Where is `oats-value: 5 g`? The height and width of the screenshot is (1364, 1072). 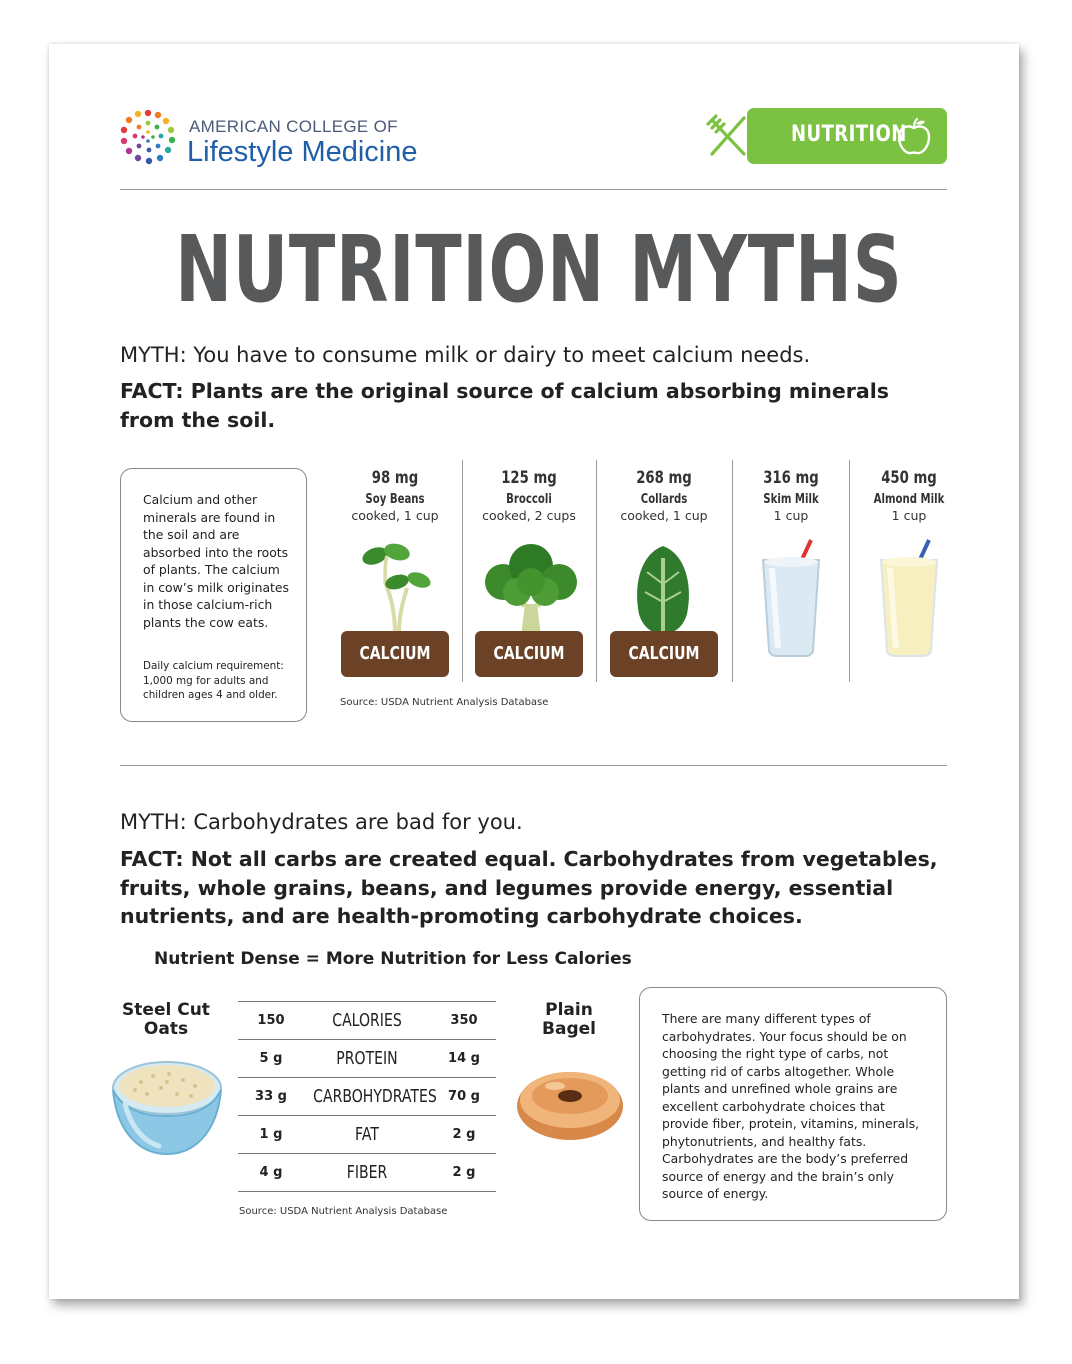 oats-value: 5 g is located at coordinates (271, 1058).